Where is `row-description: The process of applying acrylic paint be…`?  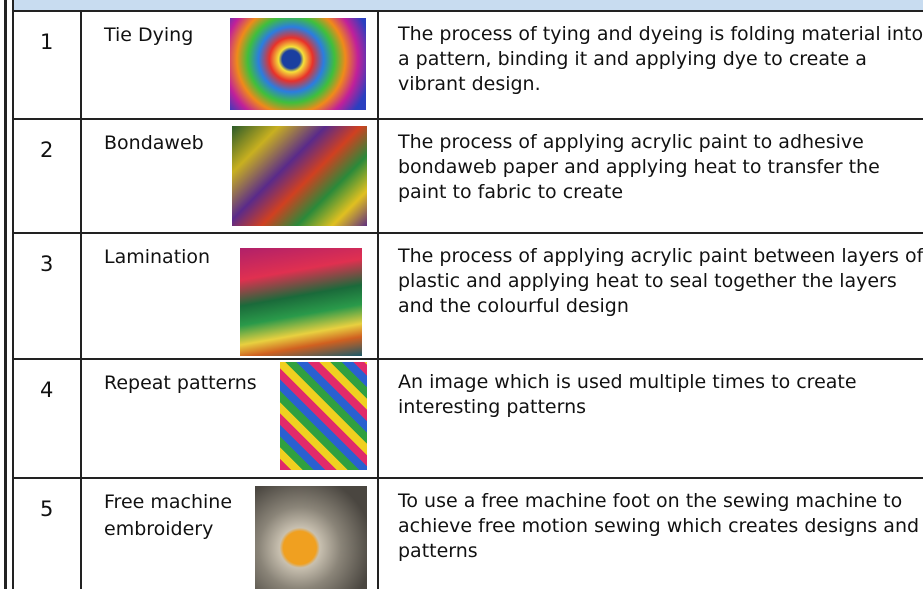
row-description: The process of applying acrylic paint be… is located at coordinates (660, 281).